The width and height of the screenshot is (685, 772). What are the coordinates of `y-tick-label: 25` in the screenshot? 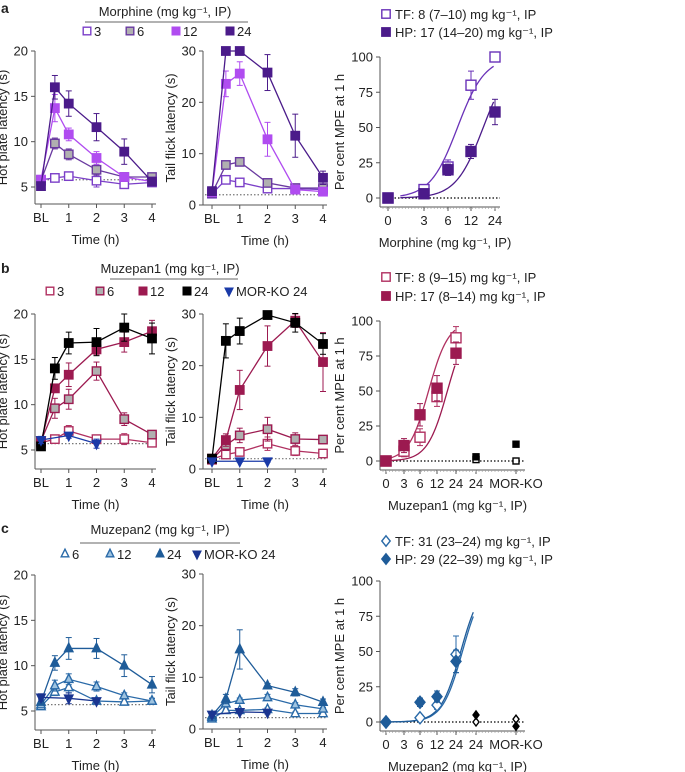 It's located at (366, 162).